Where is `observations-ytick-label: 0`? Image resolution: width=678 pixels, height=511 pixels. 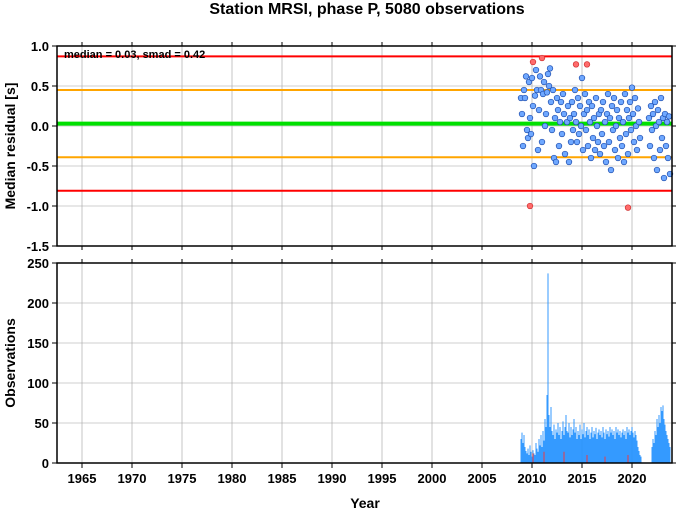
observations-ytick-label: 0 is located at coordinates (45, 463).